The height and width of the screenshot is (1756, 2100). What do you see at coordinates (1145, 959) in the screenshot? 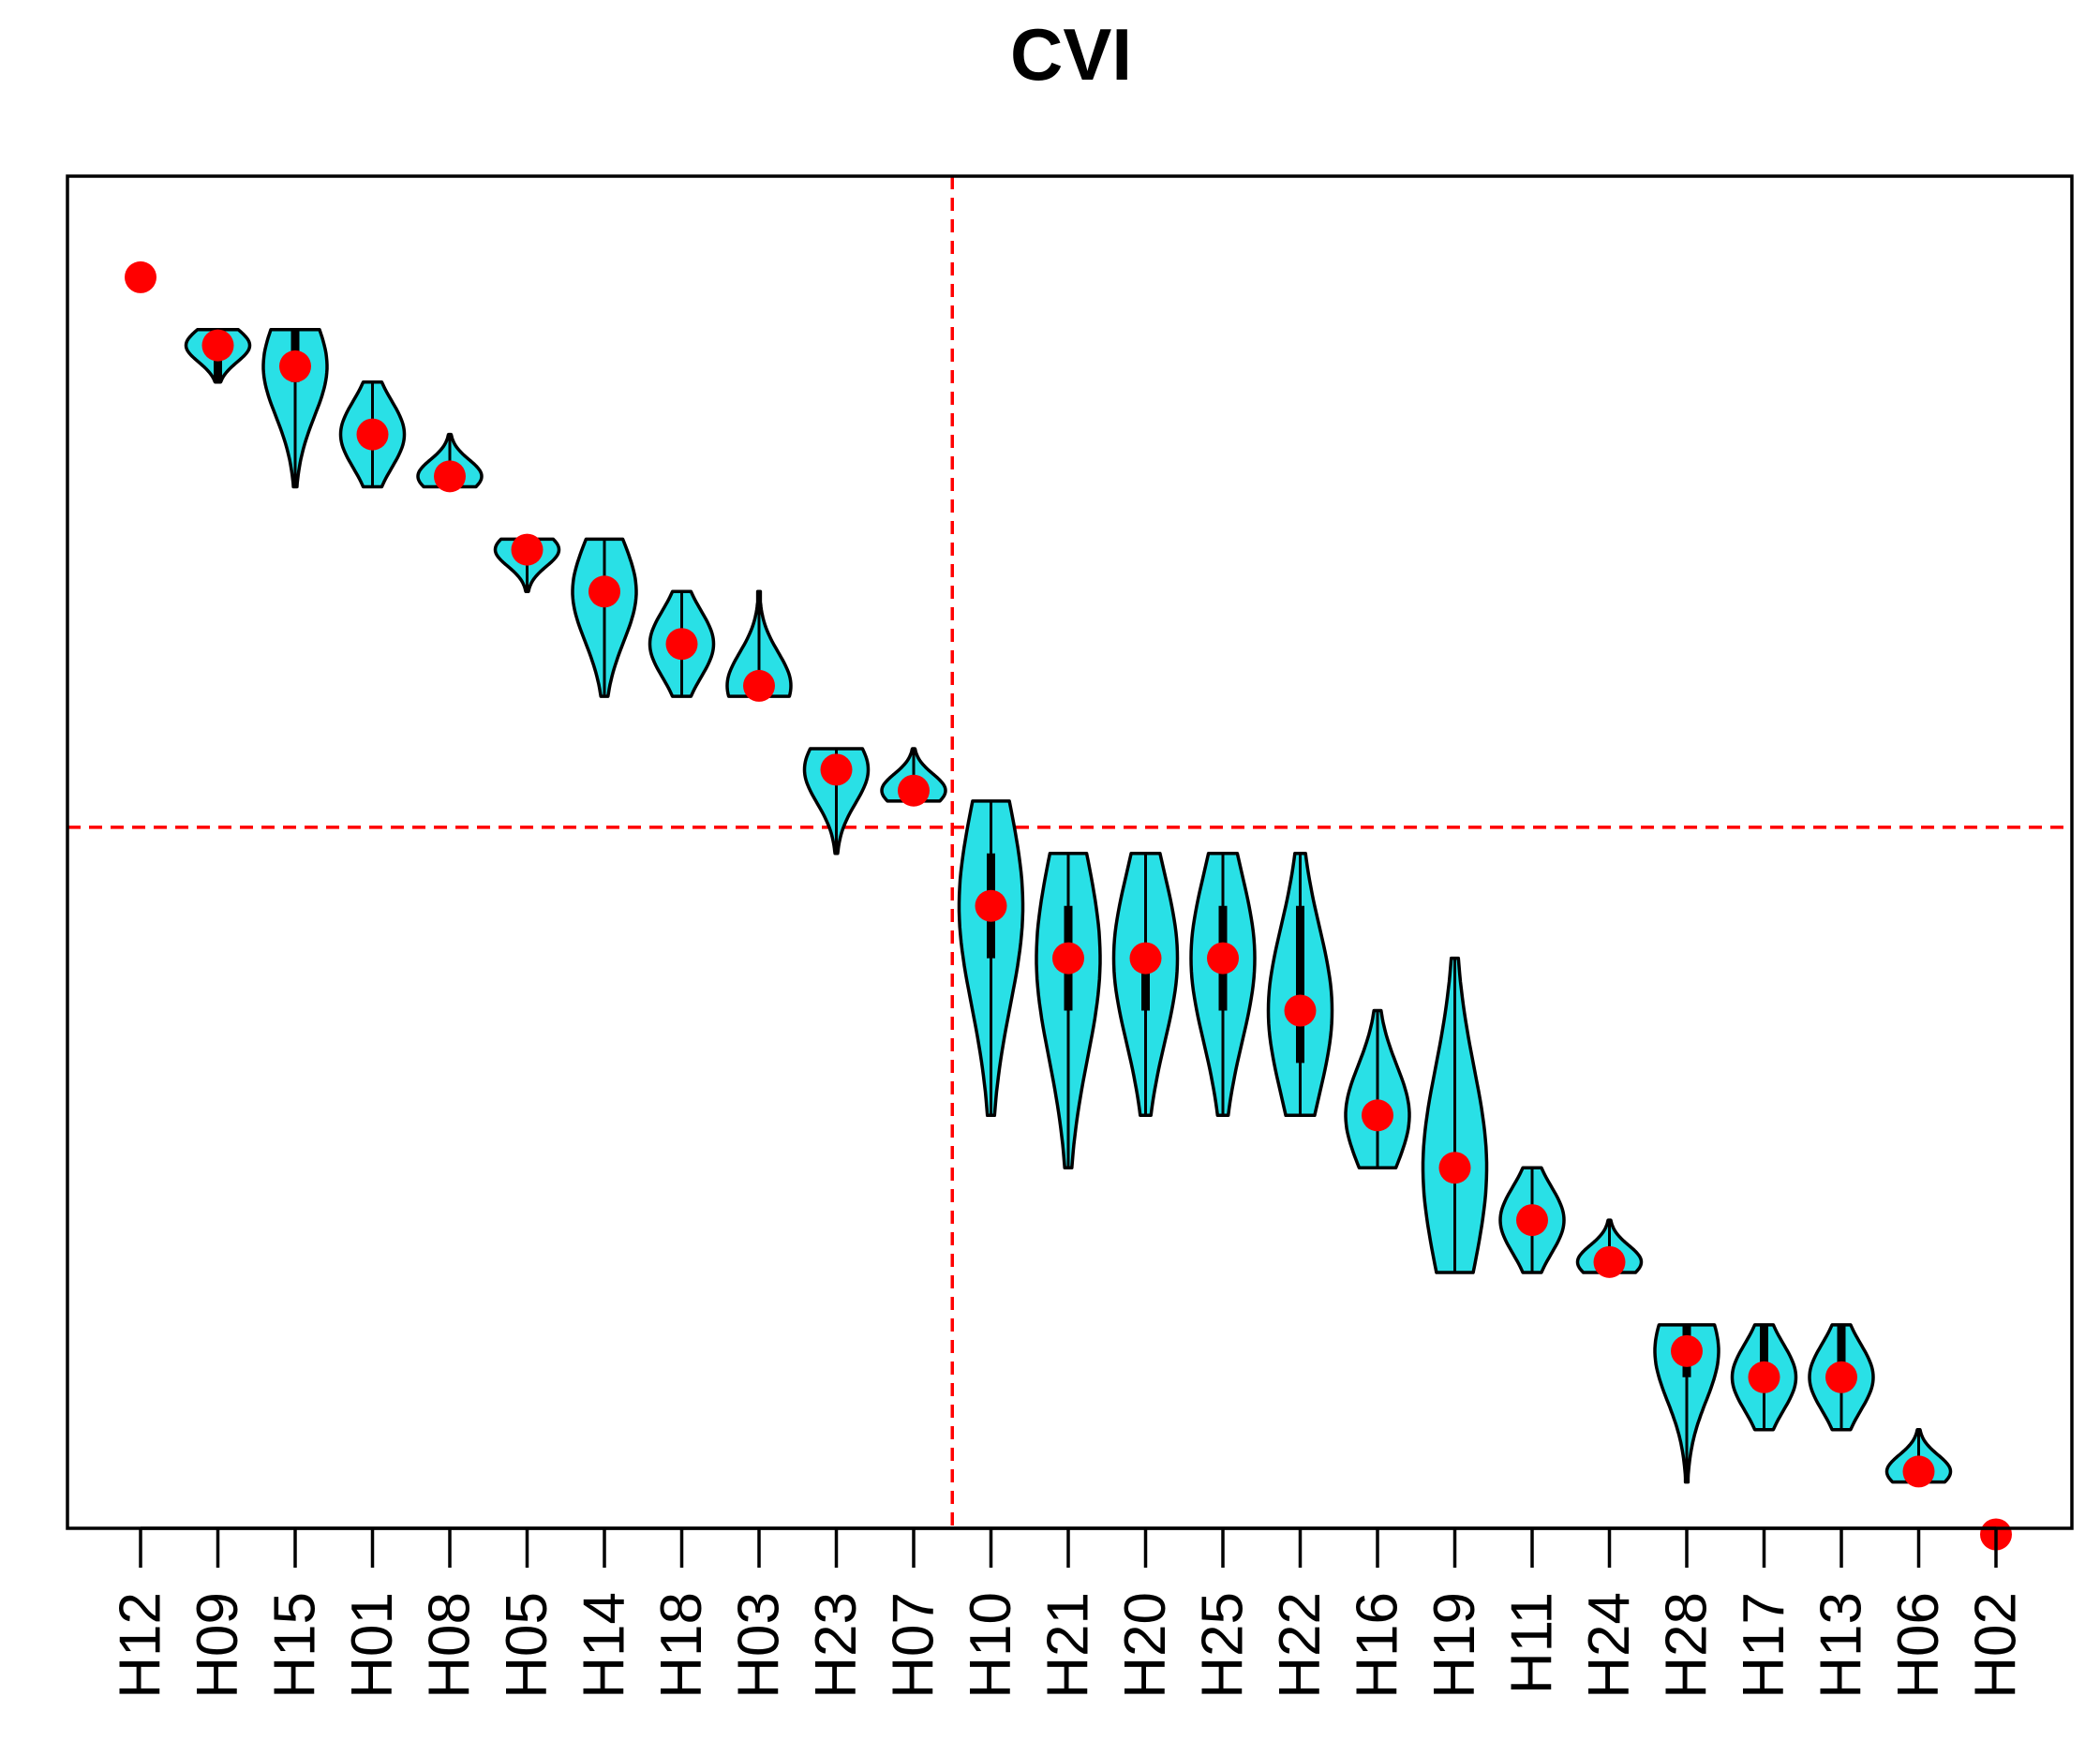
I see `point-H20` at bounding box center [1145, 959].